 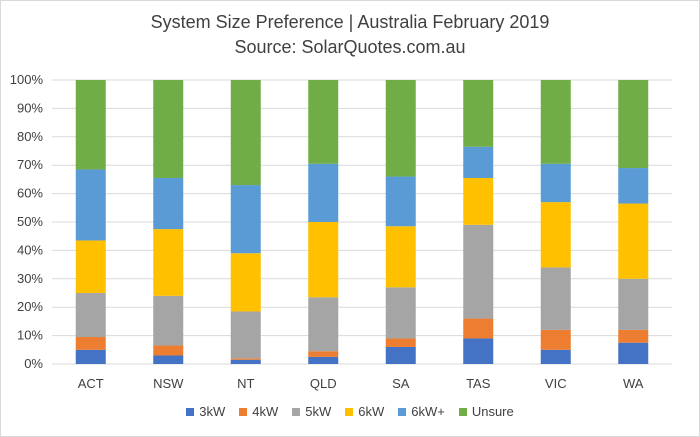 I want to click on bar-segment-act-6kw, so click(x=90, y=266).